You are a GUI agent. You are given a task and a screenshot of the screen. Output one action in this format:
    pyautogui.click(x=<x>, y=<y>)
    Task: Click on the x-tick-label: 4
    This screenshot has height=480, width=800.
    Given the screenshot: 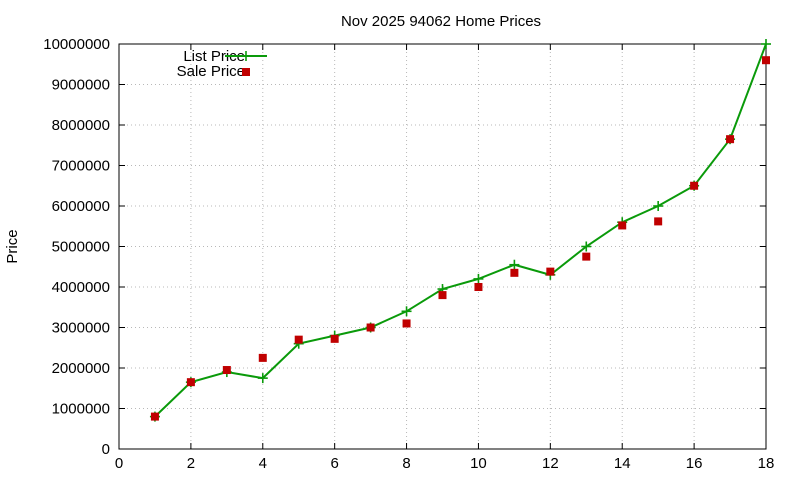 What is the action you would take?
    pyautogui.click(x=263, y=463)
    